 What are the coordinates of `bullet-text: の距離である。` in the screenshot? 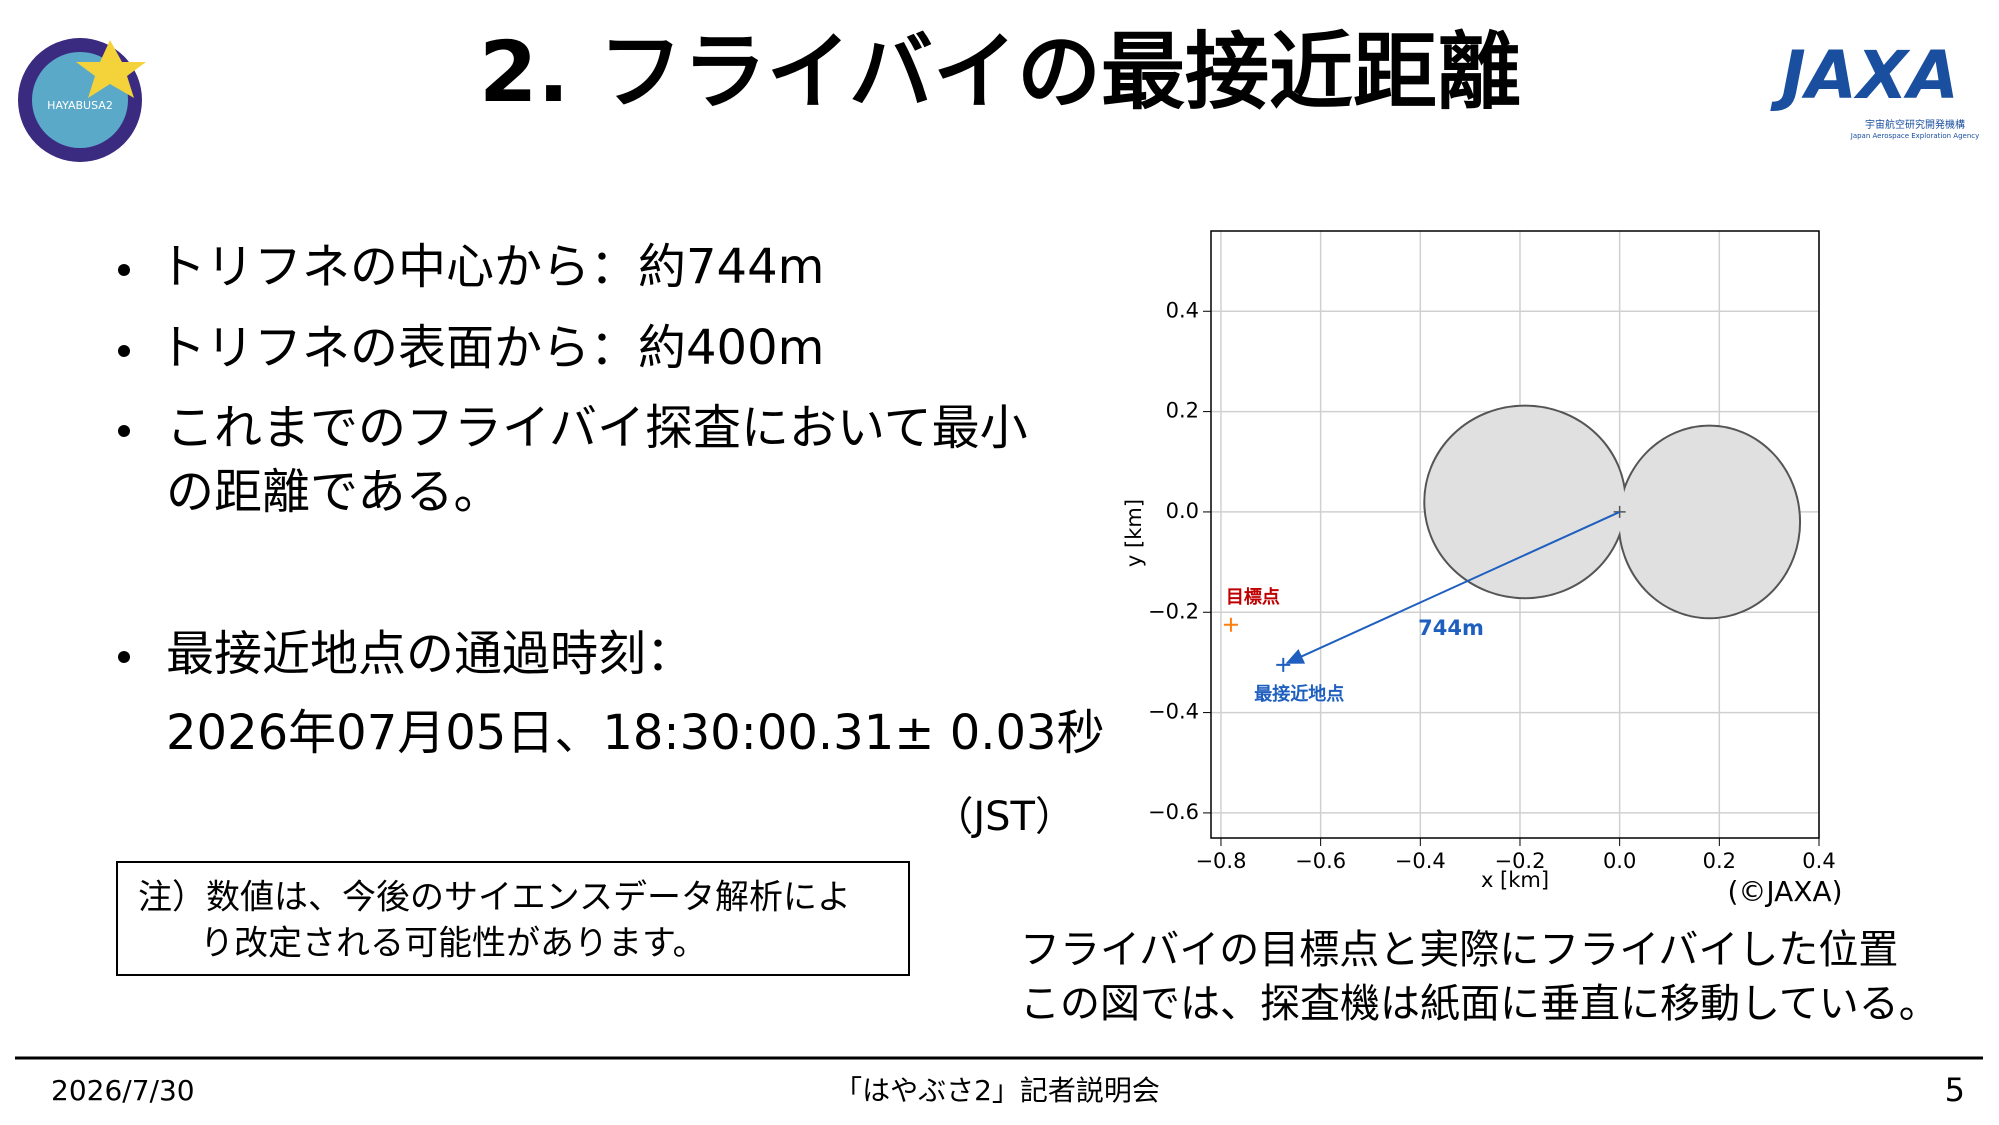 It's located at (334, 492).